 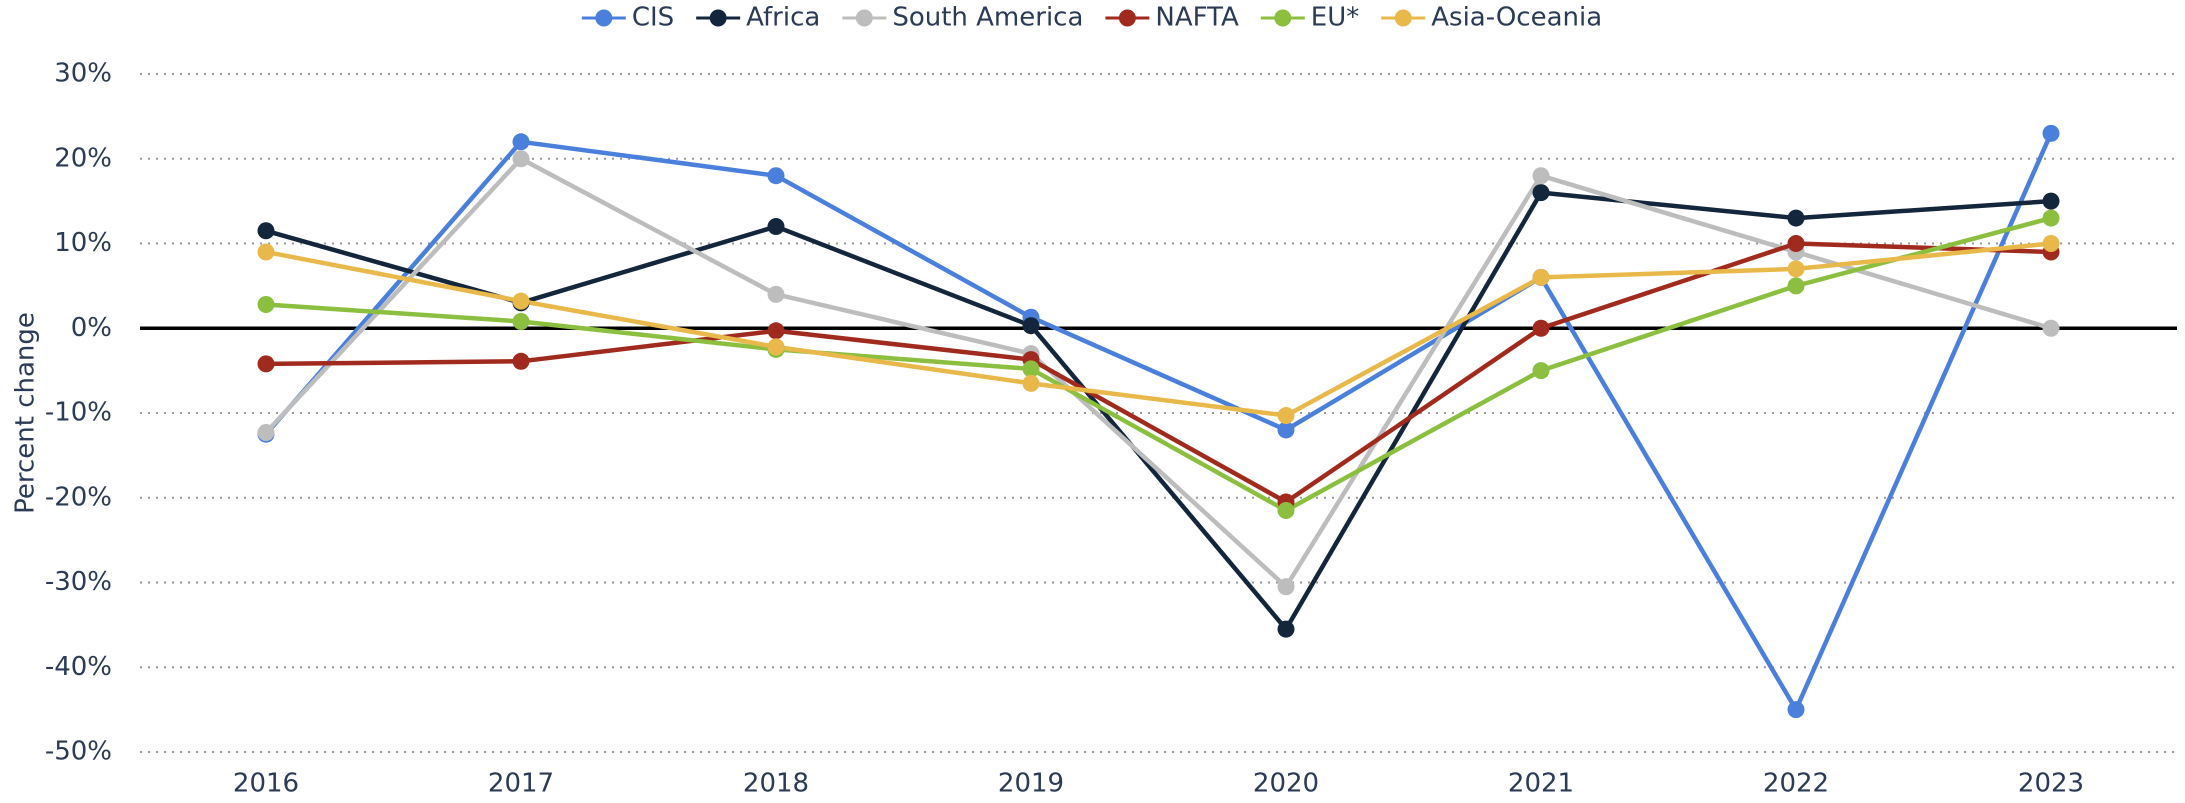 I want to click on x-tick-label: 2023, so click(x=2051, y=784).